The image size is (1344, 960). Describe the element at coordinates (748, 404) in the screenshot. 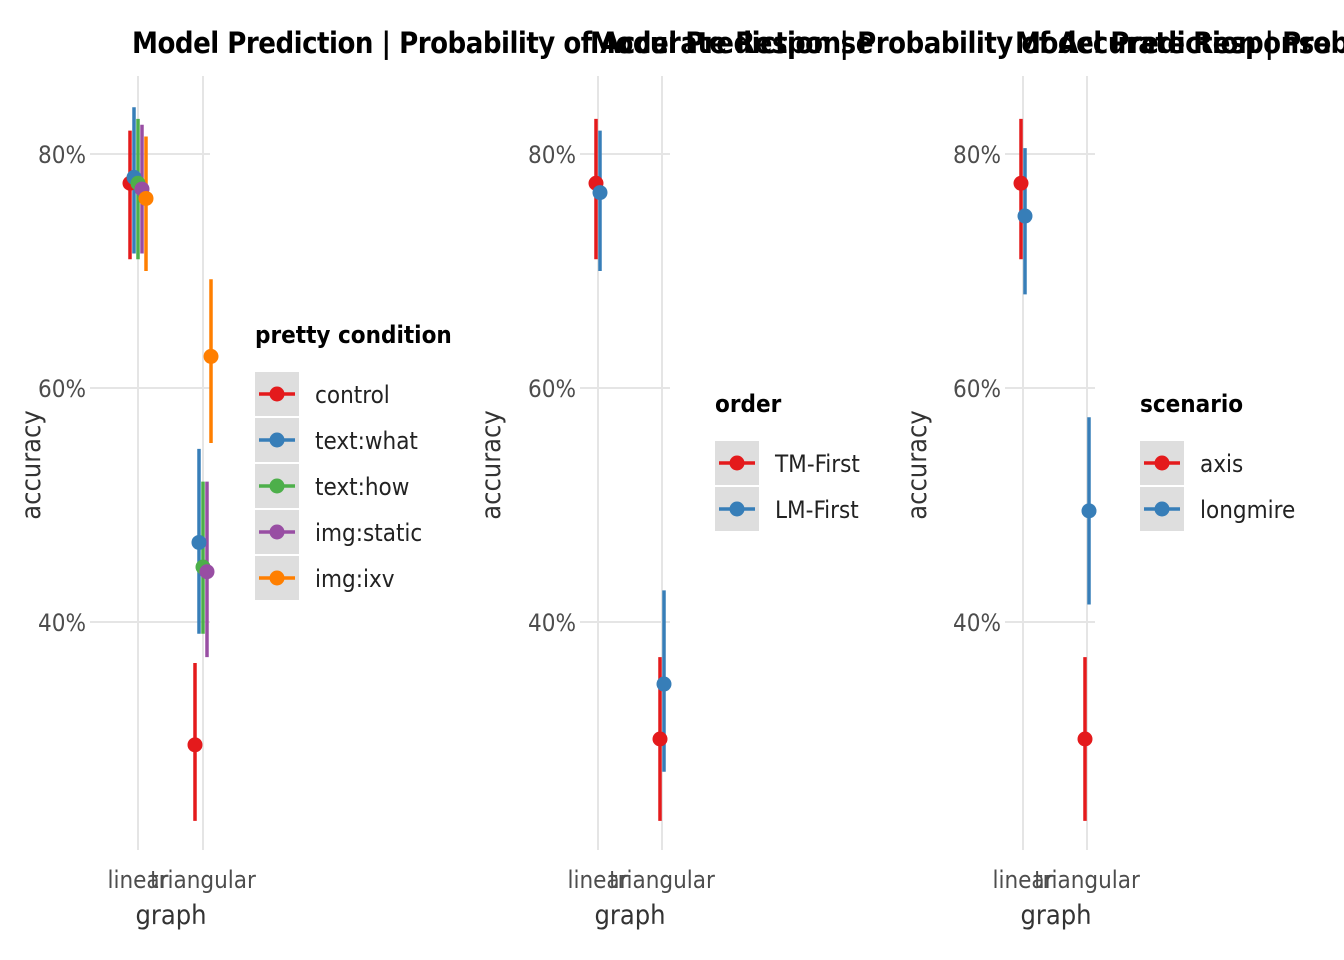

I see `legend-title: order` at that location.